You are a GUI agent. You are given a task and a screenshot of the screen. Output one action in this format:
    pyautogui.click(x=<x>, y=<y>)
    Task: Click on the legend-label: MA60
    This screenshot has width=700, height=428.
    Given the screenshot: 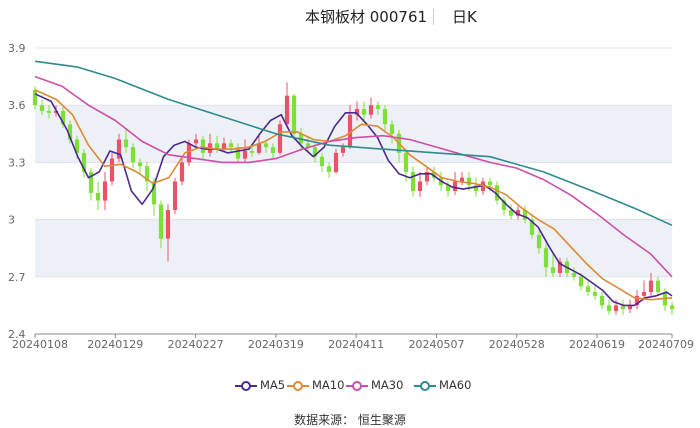 What is the action you would take?
    pyautogui.click(x=455, y=385)
    